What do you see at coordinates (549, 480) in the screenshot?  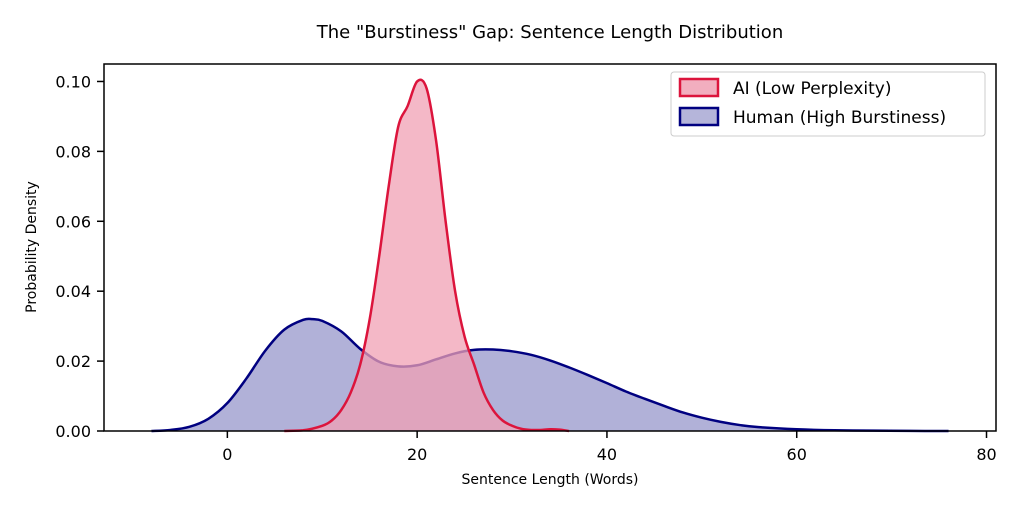 I see `x-axis-label: Sentence Length (Words)` at bounding box center [549, 480].